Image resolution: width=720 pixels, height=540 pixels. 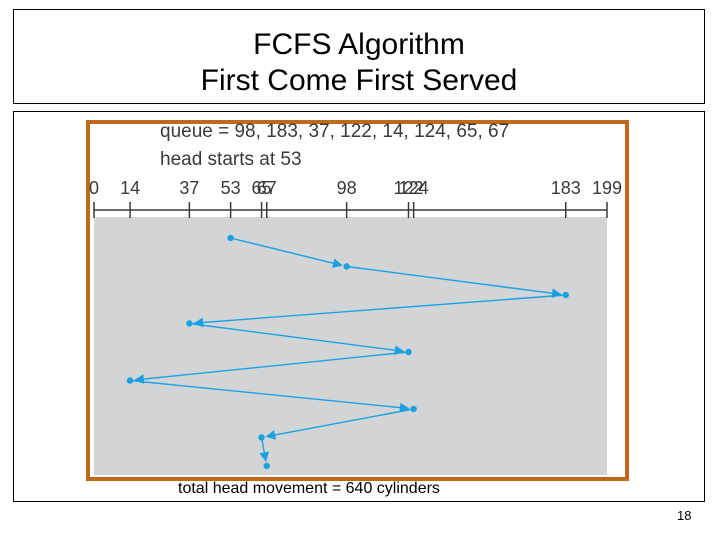 I want to click on slide-title-line-2: First Come First Served, so click(x=359, y=80).